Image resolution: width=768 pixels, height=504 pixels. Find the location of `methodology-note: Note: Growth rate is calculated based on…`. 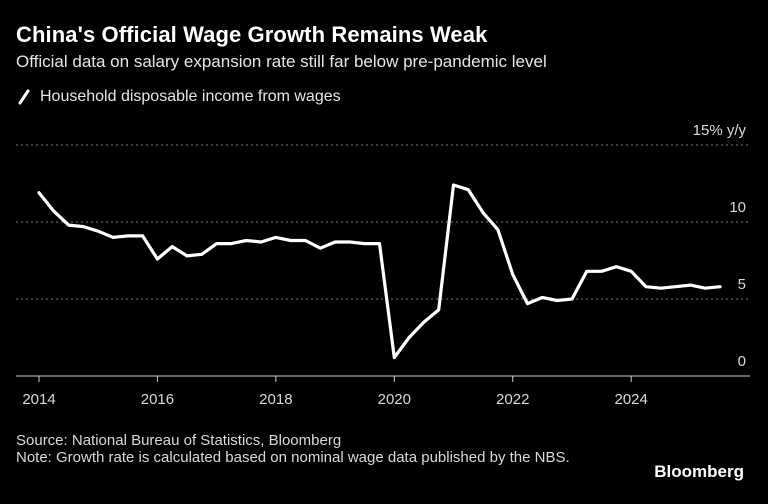

methodology-note: Note: Growth rate is calculated based on… is located at coordinates (293, 457).